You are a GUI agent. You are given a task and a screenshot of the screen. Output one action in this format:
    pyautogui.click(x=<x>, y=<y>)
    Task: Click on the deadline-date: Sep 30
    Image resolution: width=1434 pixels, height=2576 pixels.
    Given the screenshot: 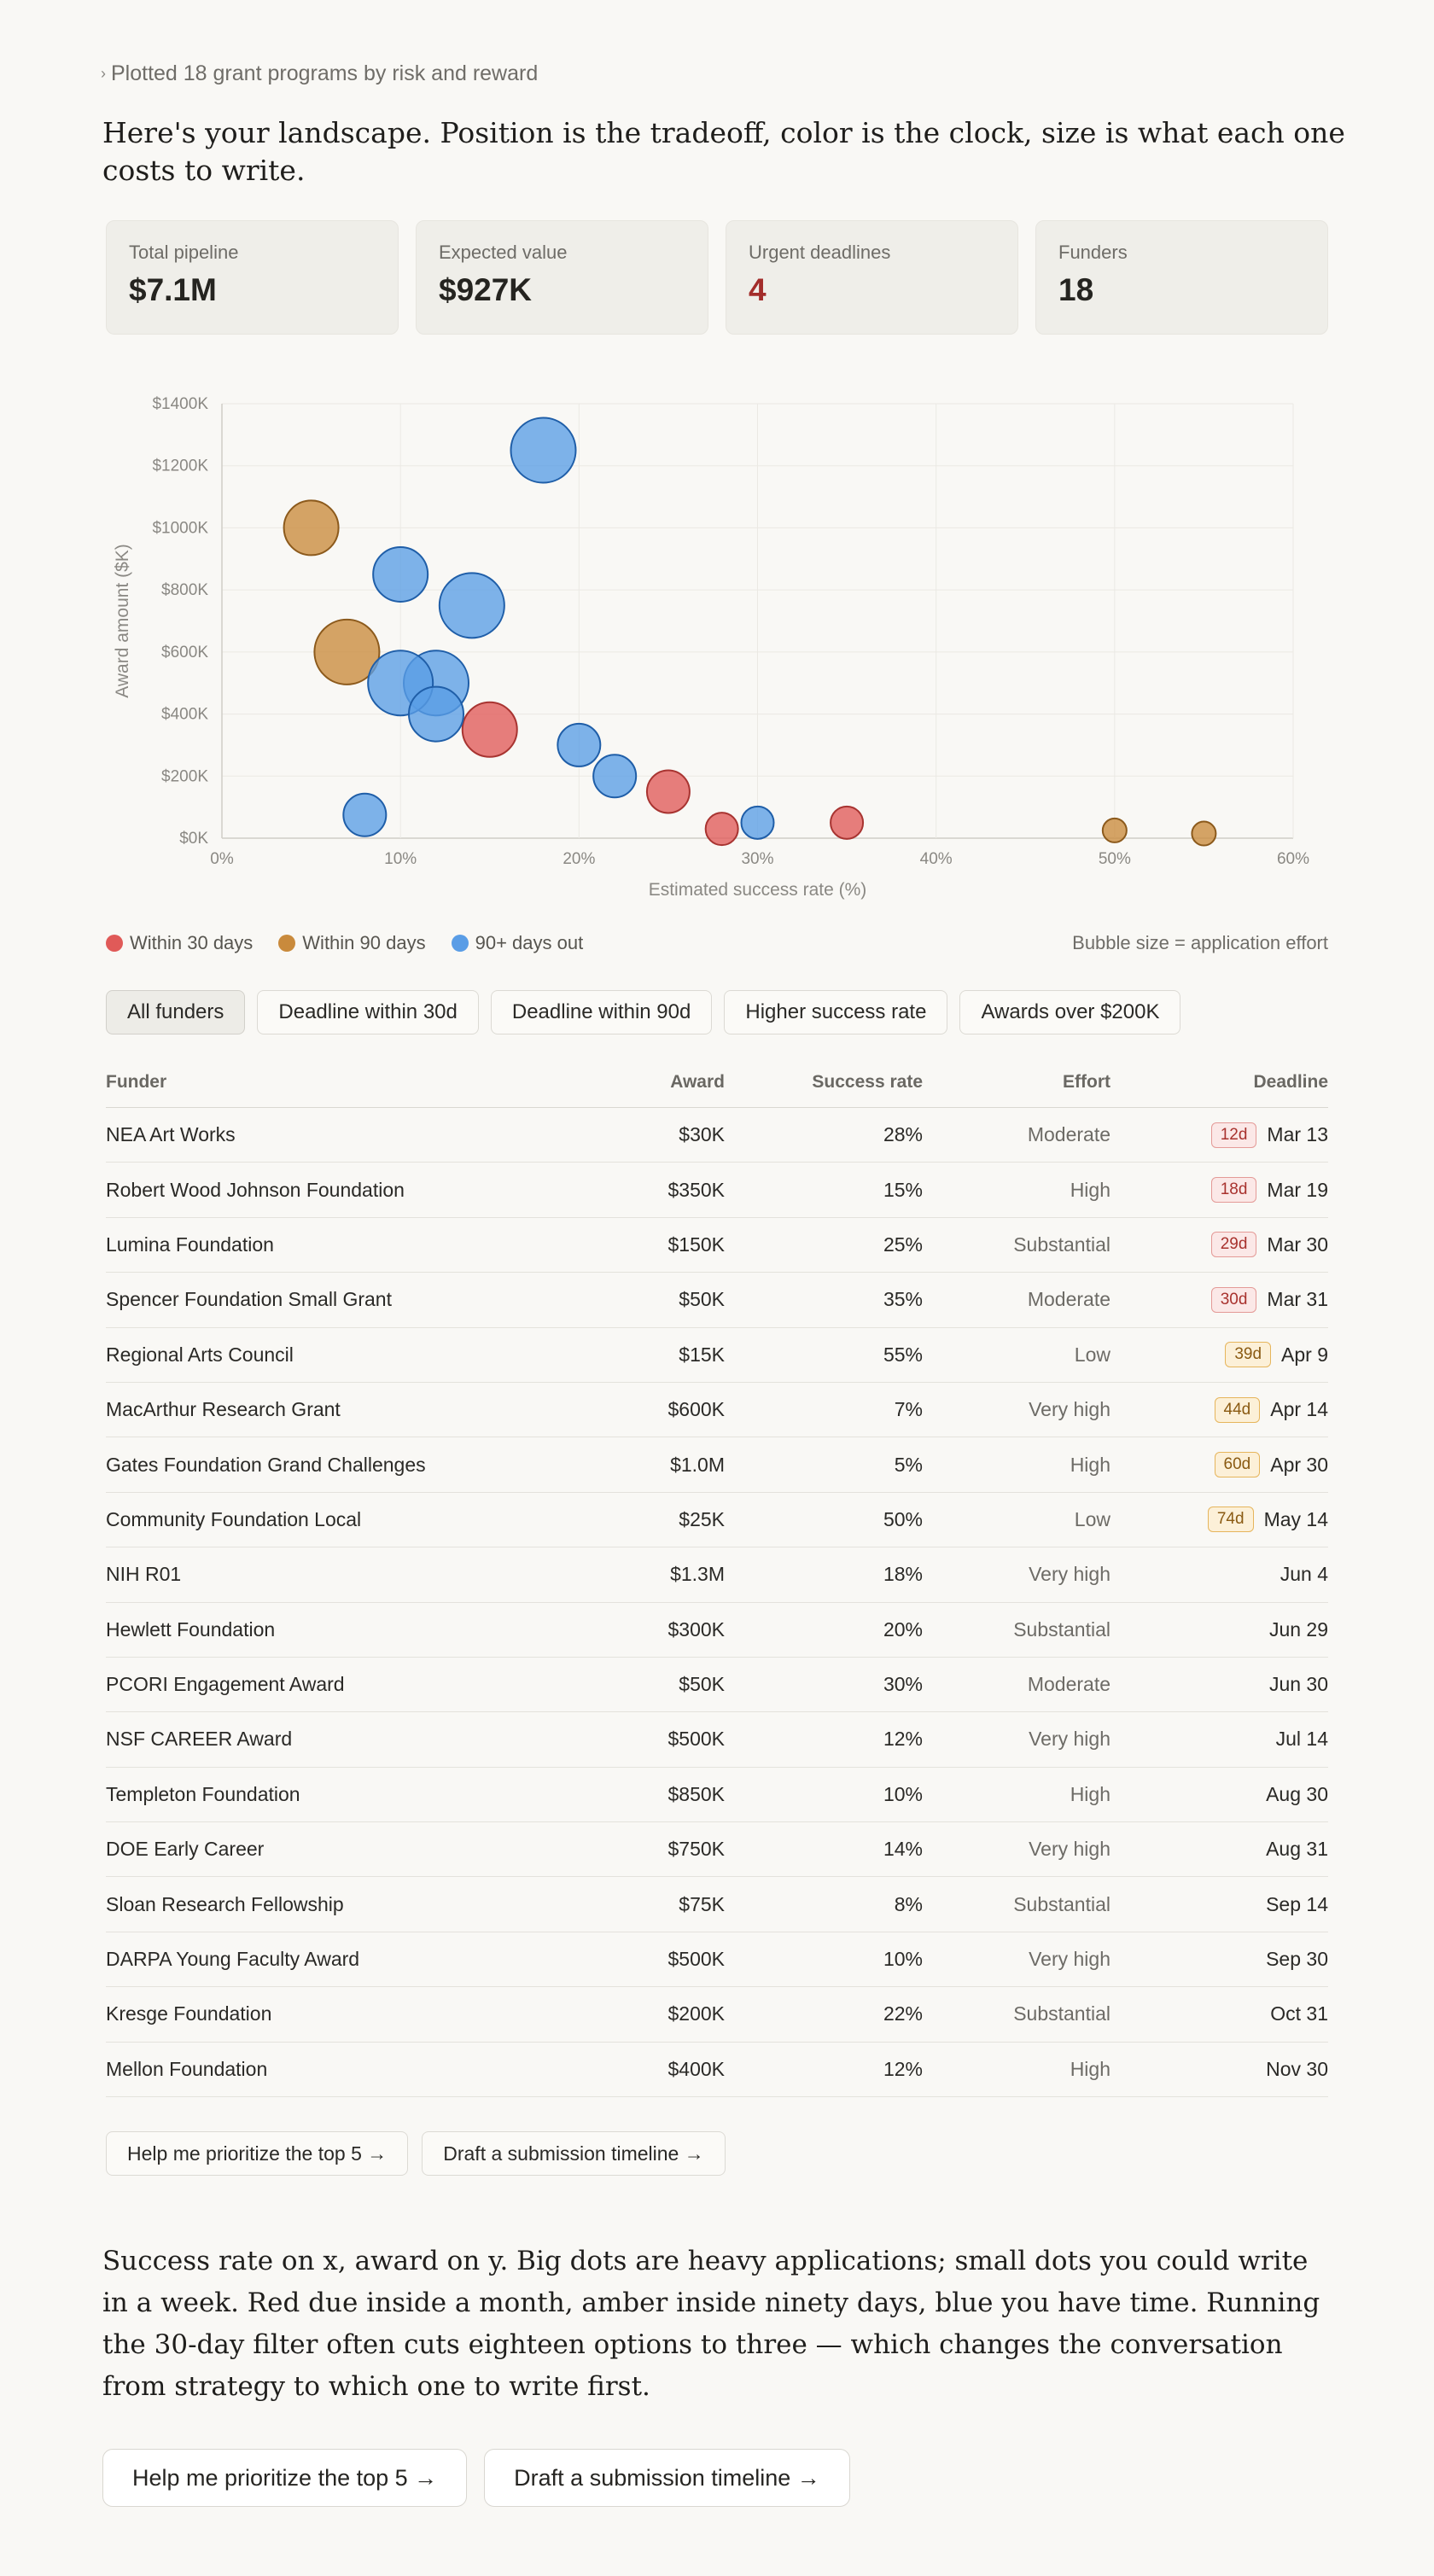 What is the action you would take?
    pyautogui.click(x=1297, y=1959)
    